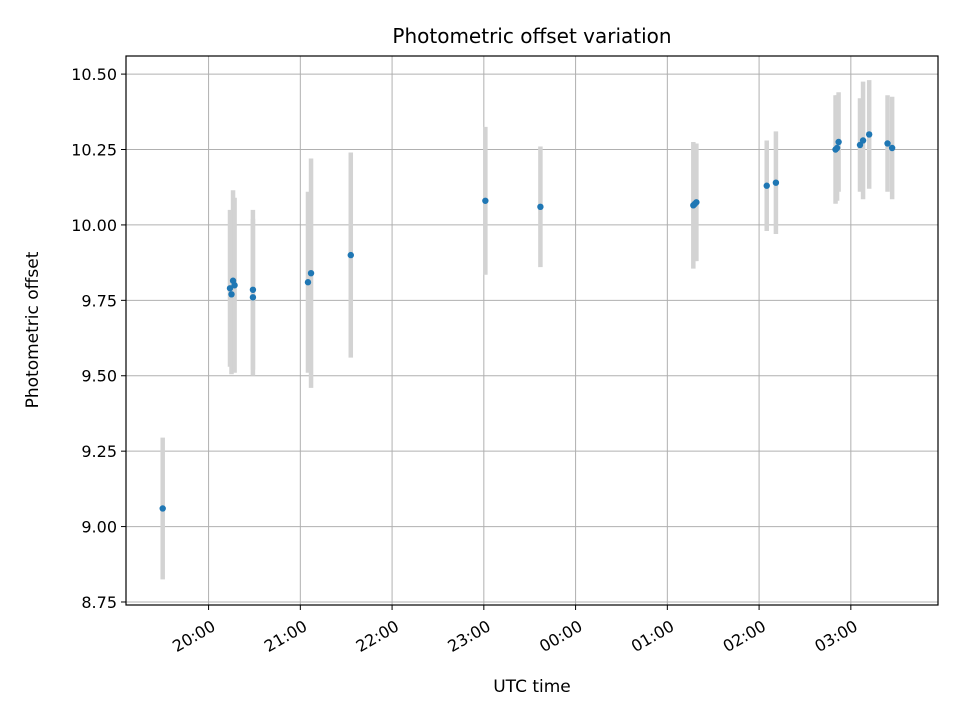 The image size is (960, 720). I want to click on y-tick-label: 9.50, so click(99, 376).